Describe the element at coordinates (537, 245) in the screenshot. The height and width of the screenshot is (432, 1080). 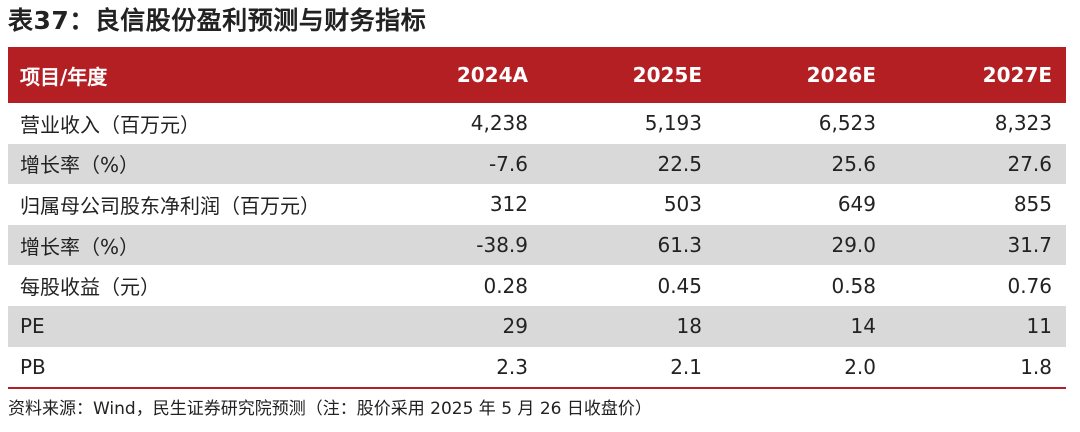
I see `table-row: 增长率（%） -38.9 61.3 29.0 31.7` at that location.